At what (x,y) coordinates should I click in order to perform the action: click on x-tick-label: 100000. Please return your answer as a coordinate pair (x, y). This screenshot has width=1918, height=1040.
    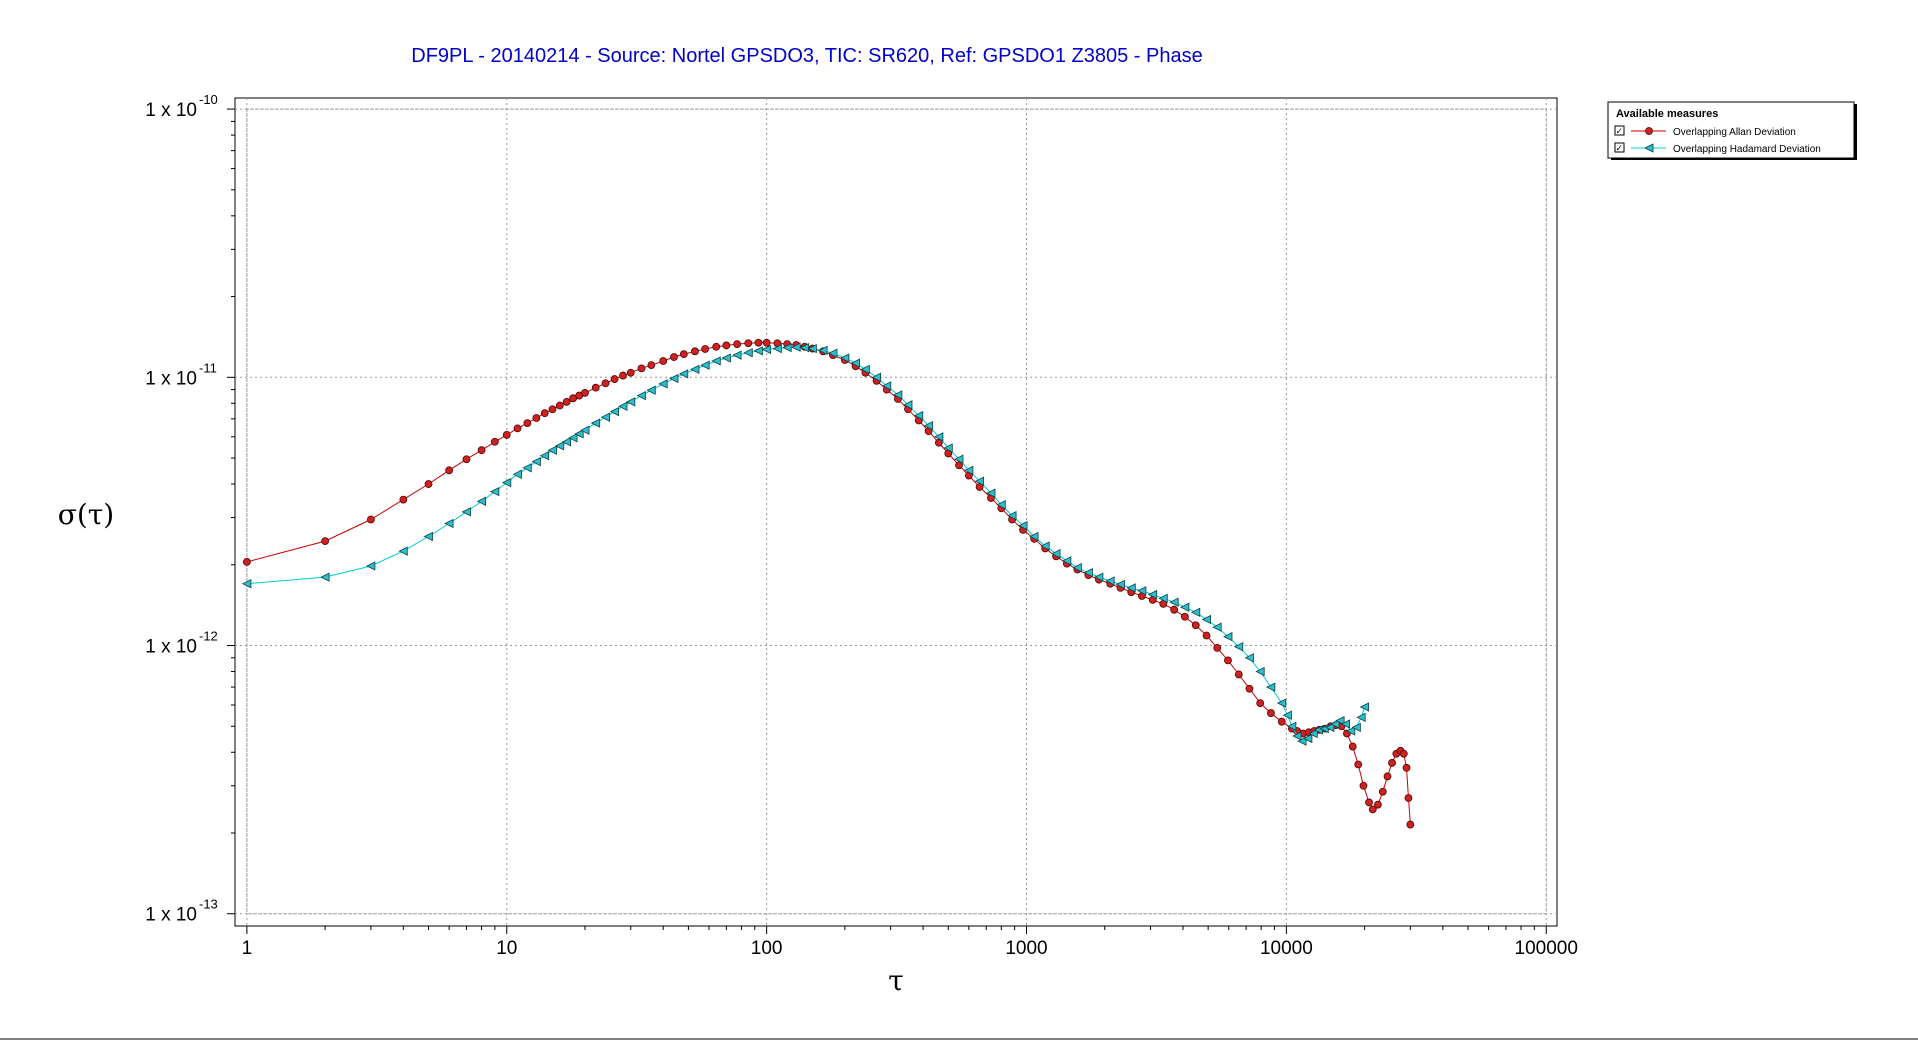
    Looking at the image, I should click on (1546, 948).